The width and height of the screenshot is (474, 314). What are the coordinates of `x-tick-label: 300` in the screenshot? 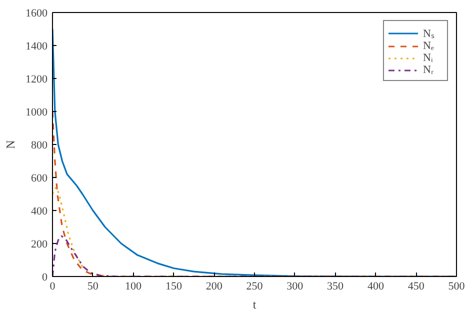 It's located at (295, 286).